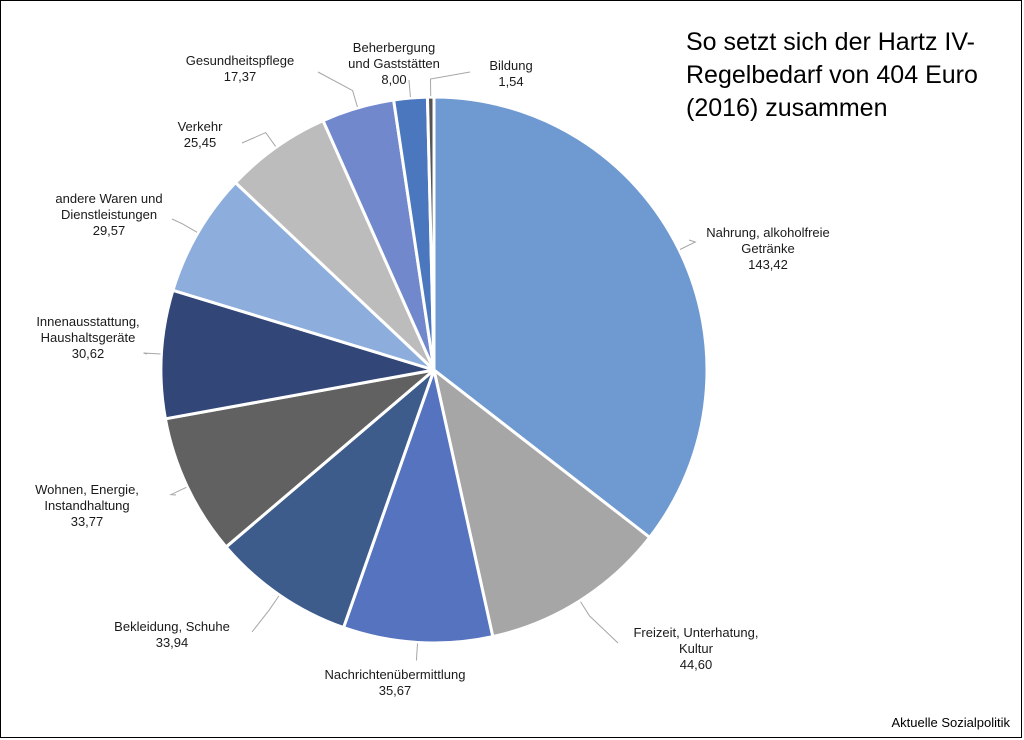 This screenshot has width=1024, height=740. What do you see at coordinates (172, 626) in the screenshot?
I see `slice-name: Bekleidung, Schuhe` at bounding box center [172, 626].